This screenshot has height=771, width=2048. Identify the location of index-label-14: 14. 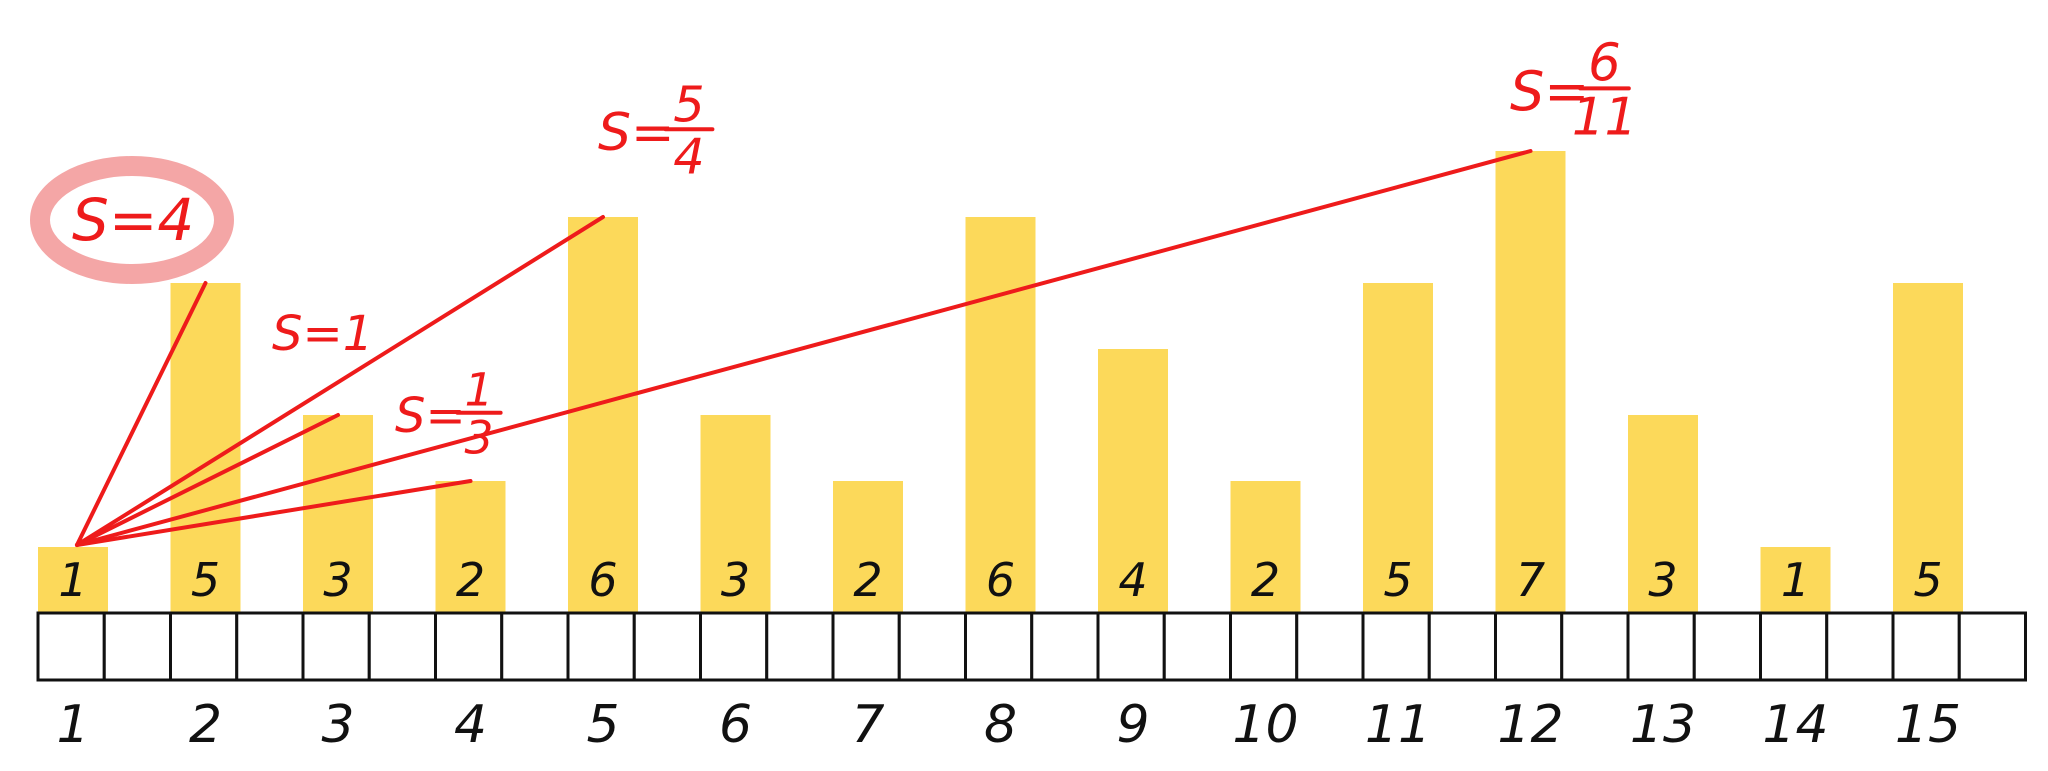
(1795, 725).